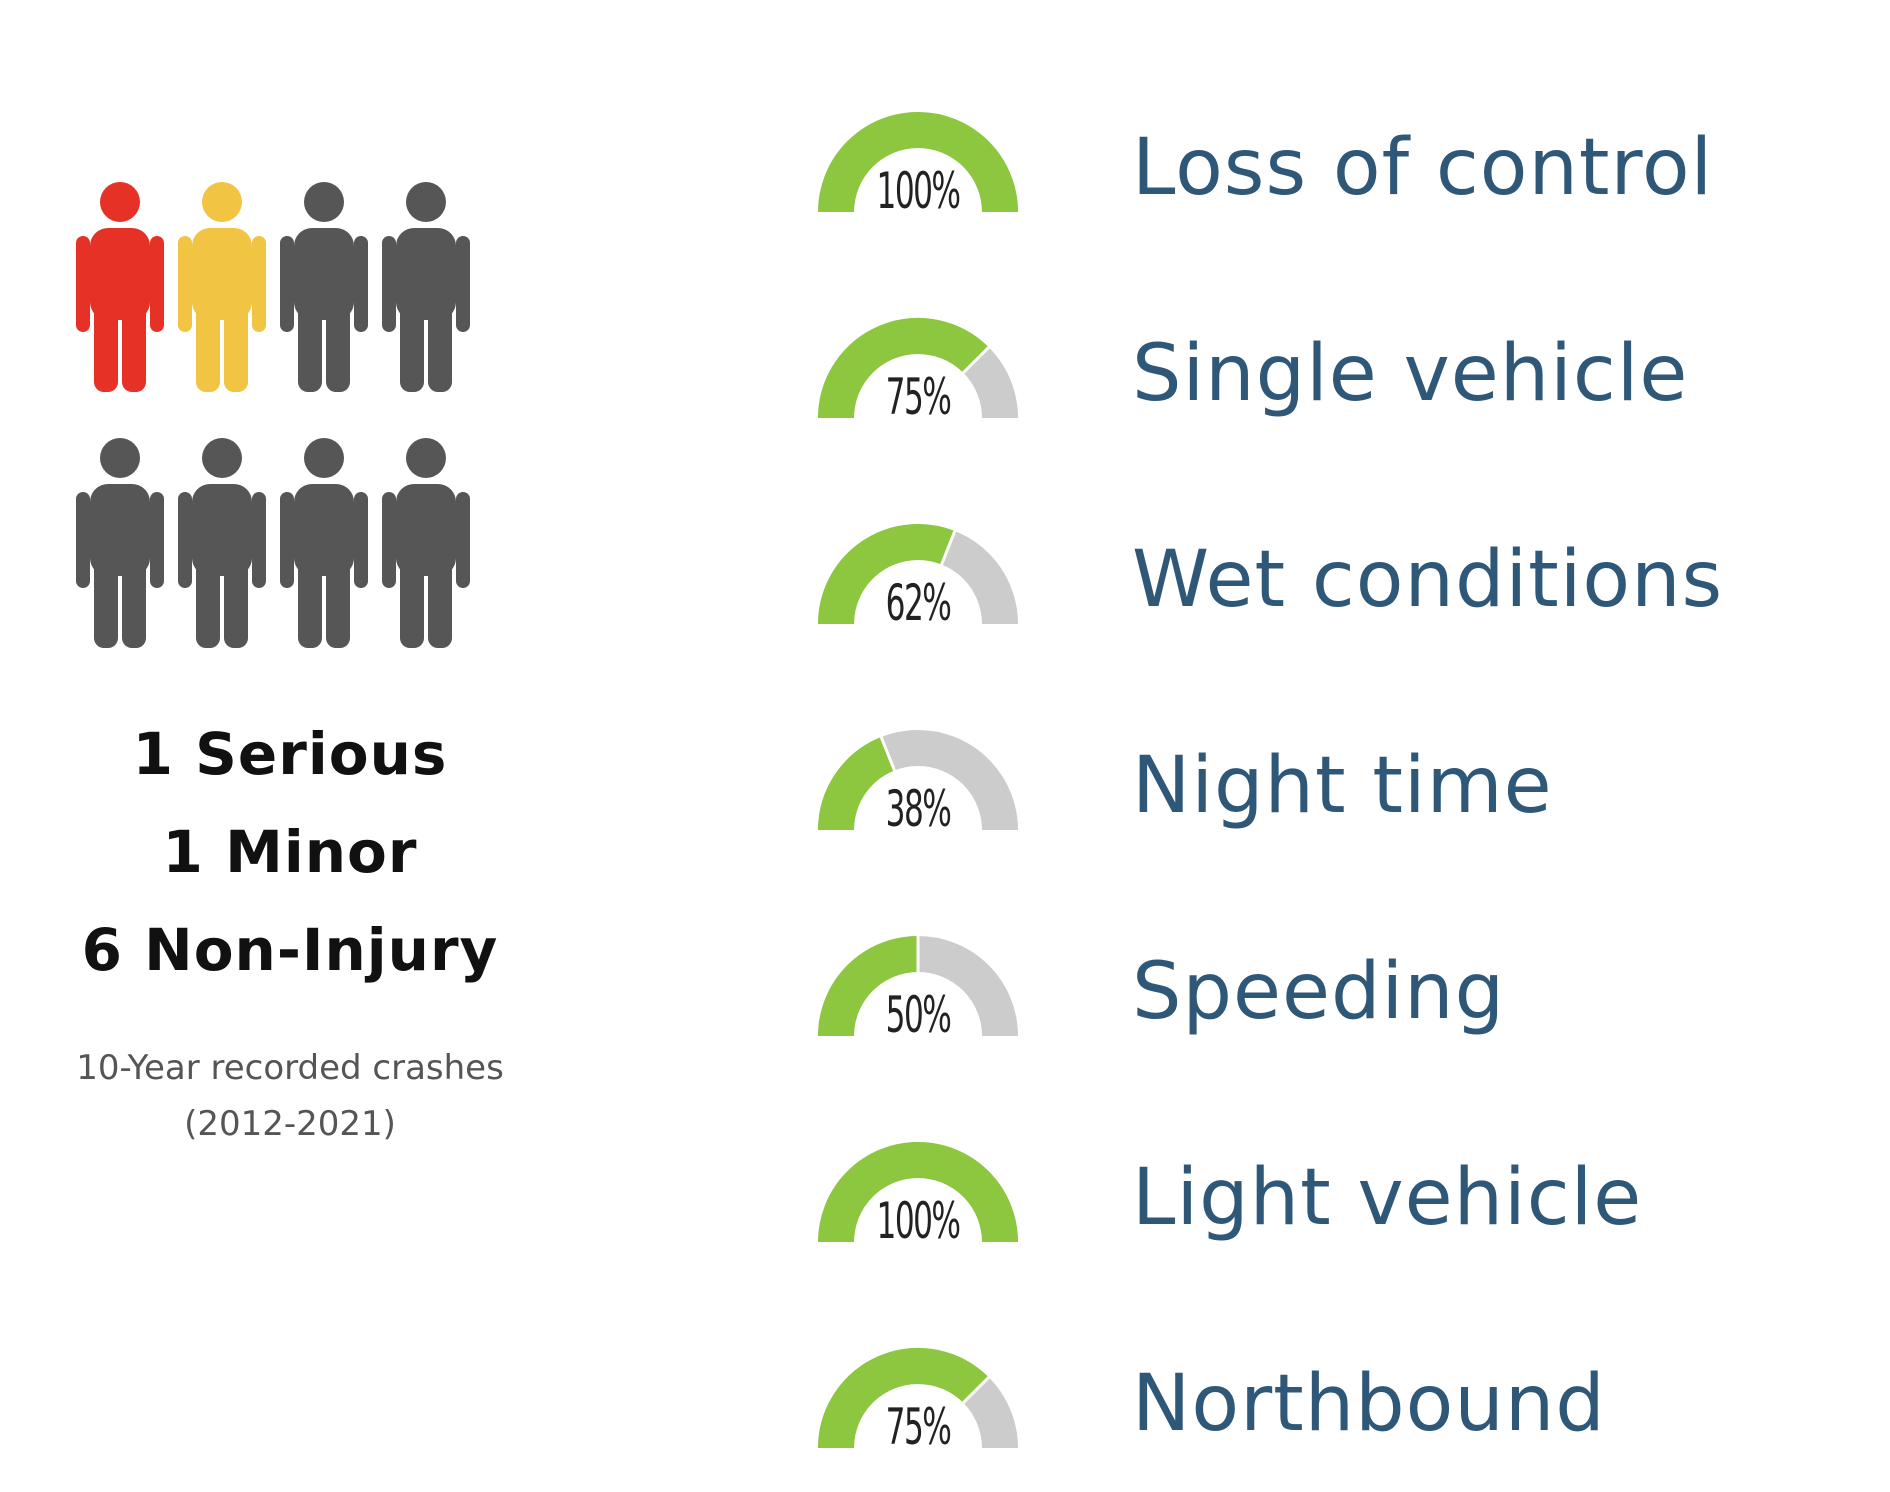  Describe the element at coordinates (918, 808) in the screenshot. I see `gauge-value-label: 38%` at that location.